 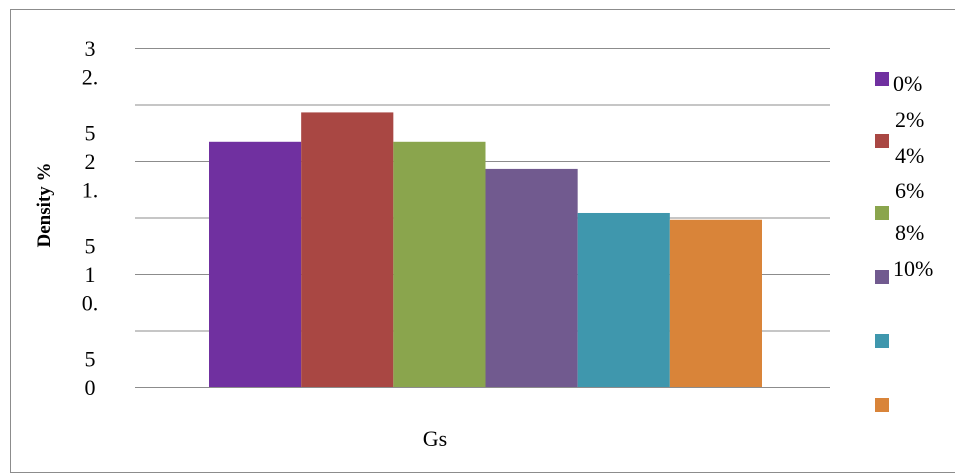 What do you see at coordinates (909, 119) in the screenshot?
I see `legend-label: 2%` at bounding box center [909, 119].